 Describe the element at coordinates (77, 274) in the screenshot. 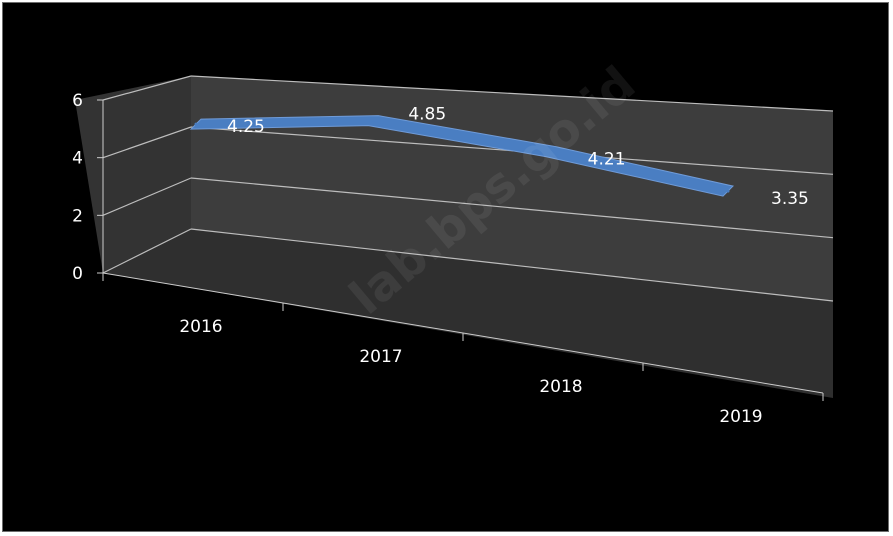

I see `y-tick-label: 0` at that location.